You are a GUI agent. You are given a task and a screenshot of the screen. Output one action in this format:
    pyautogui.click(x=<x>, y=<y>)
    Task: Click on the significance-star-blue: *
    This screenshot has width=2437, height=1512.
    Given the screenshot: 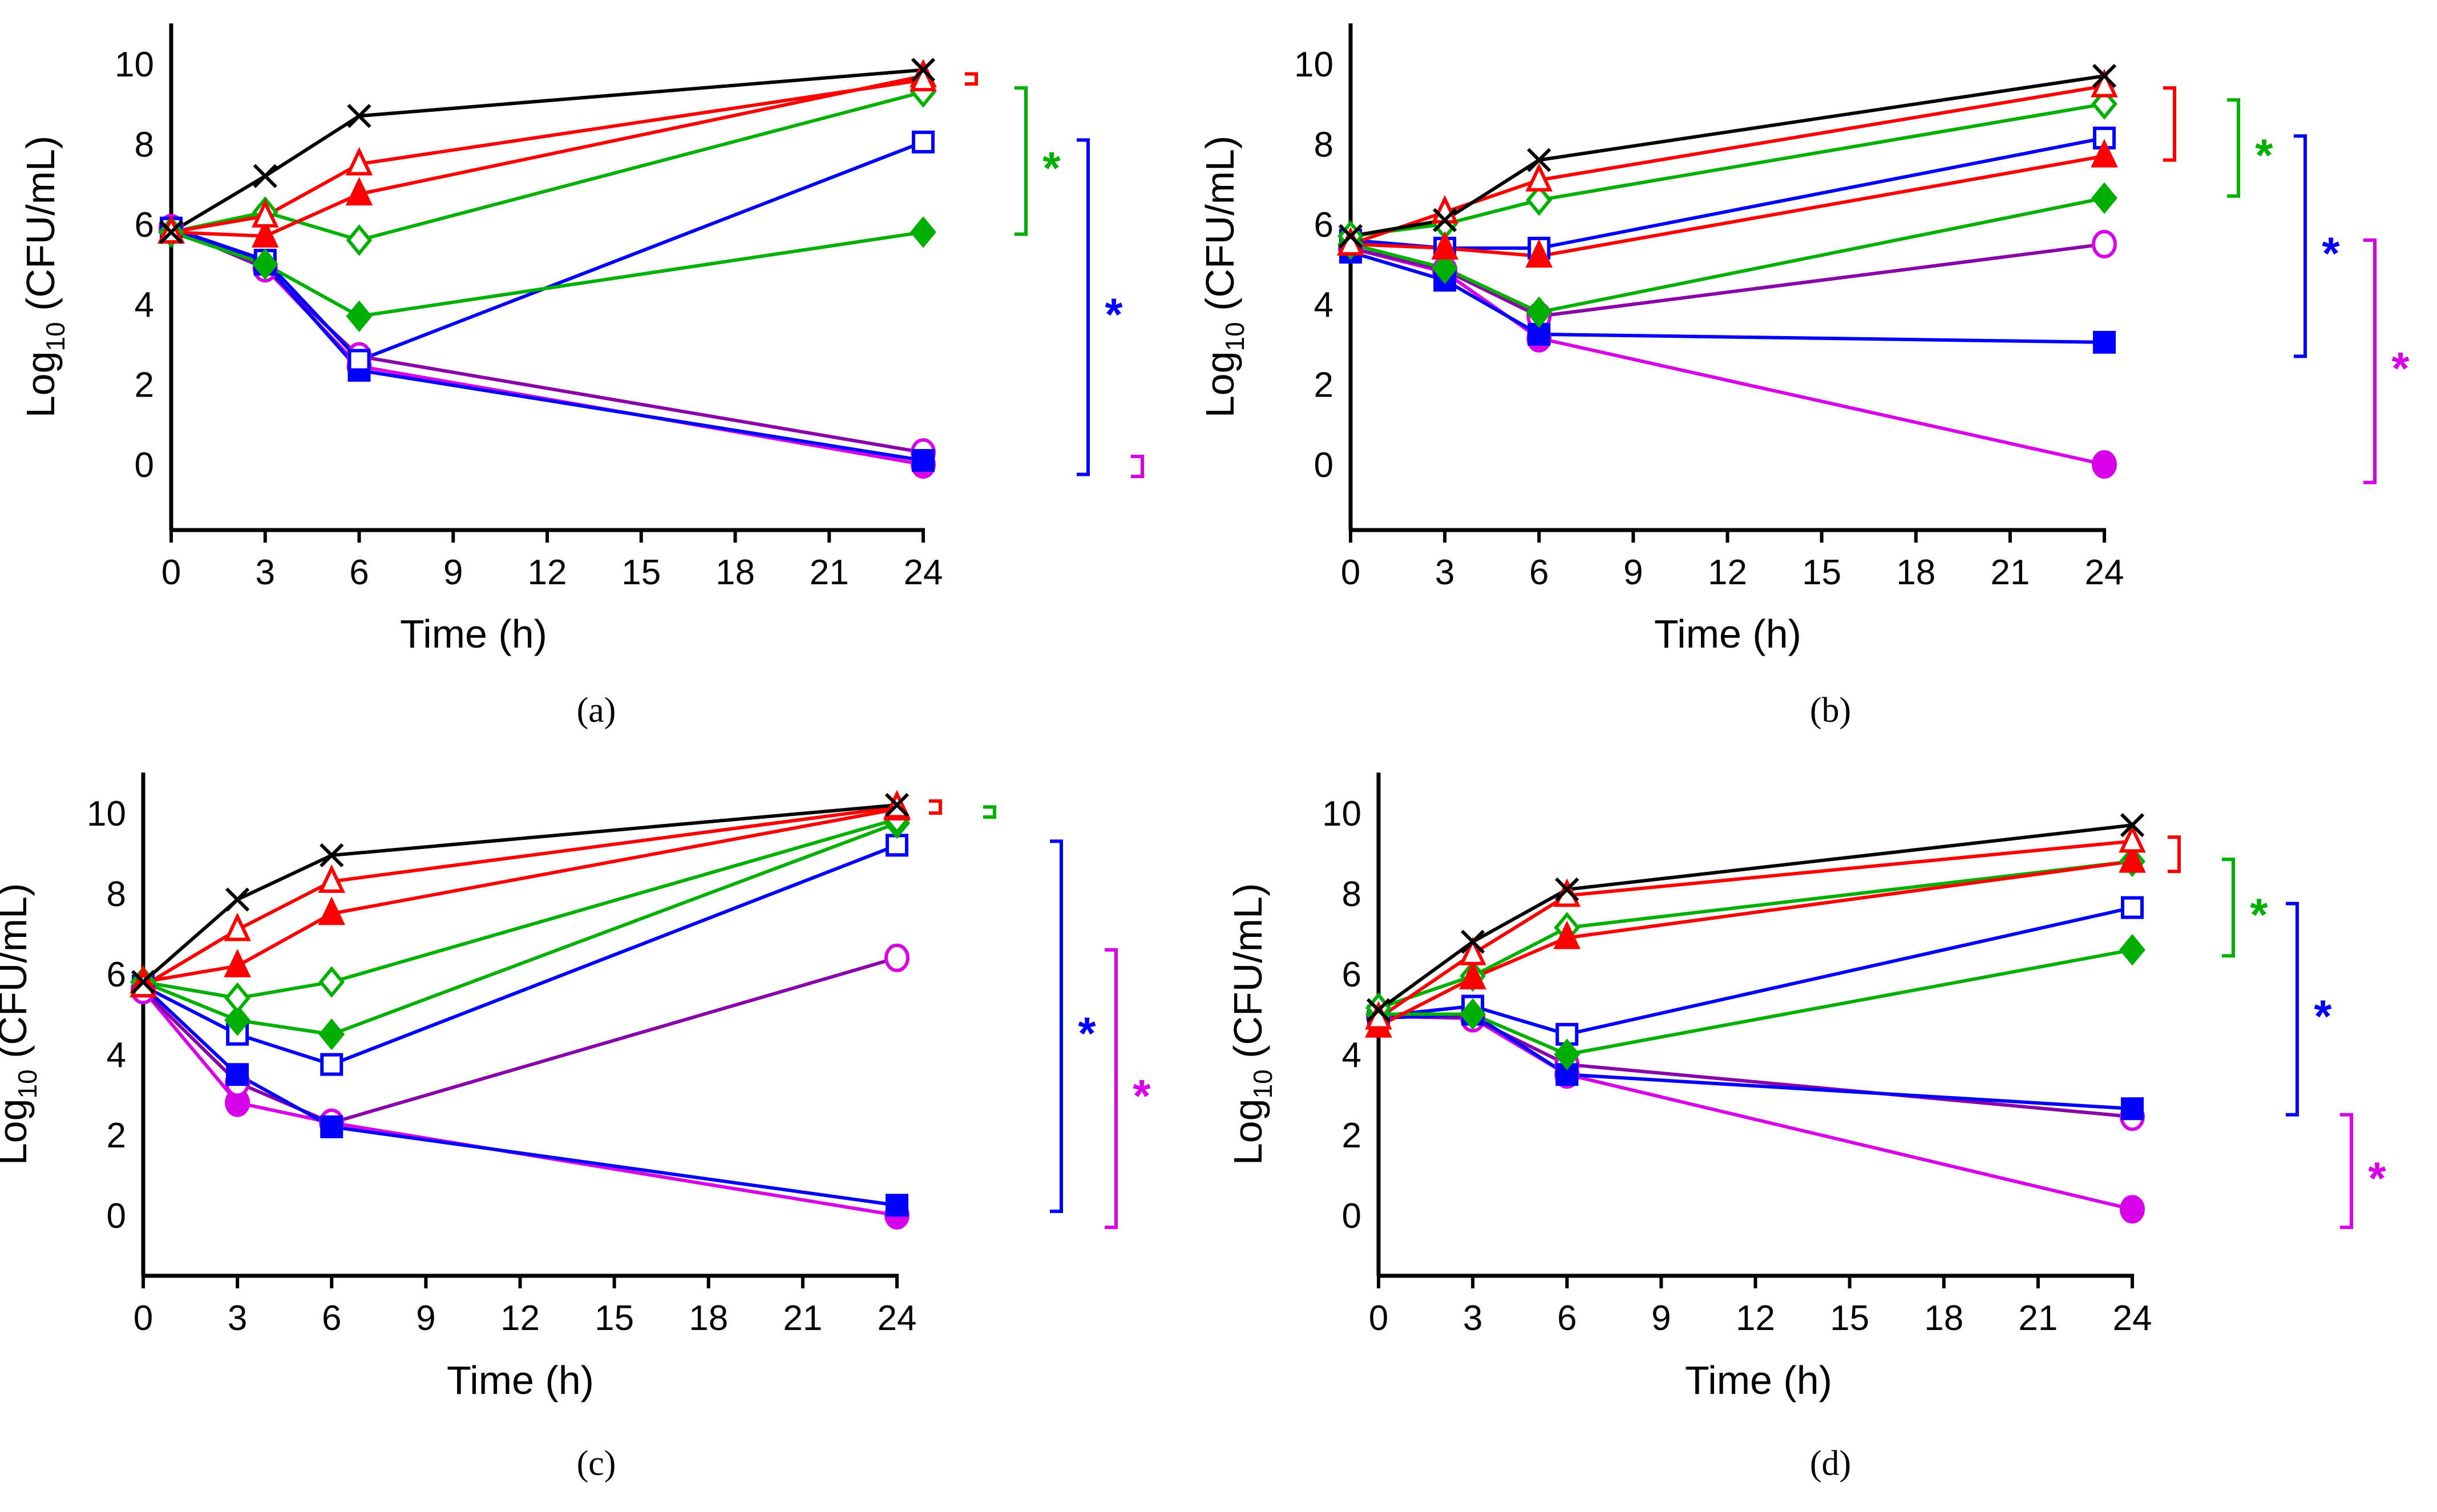 What is the action you would take?
    pyautogui.click(x=2323, y=1016)
    